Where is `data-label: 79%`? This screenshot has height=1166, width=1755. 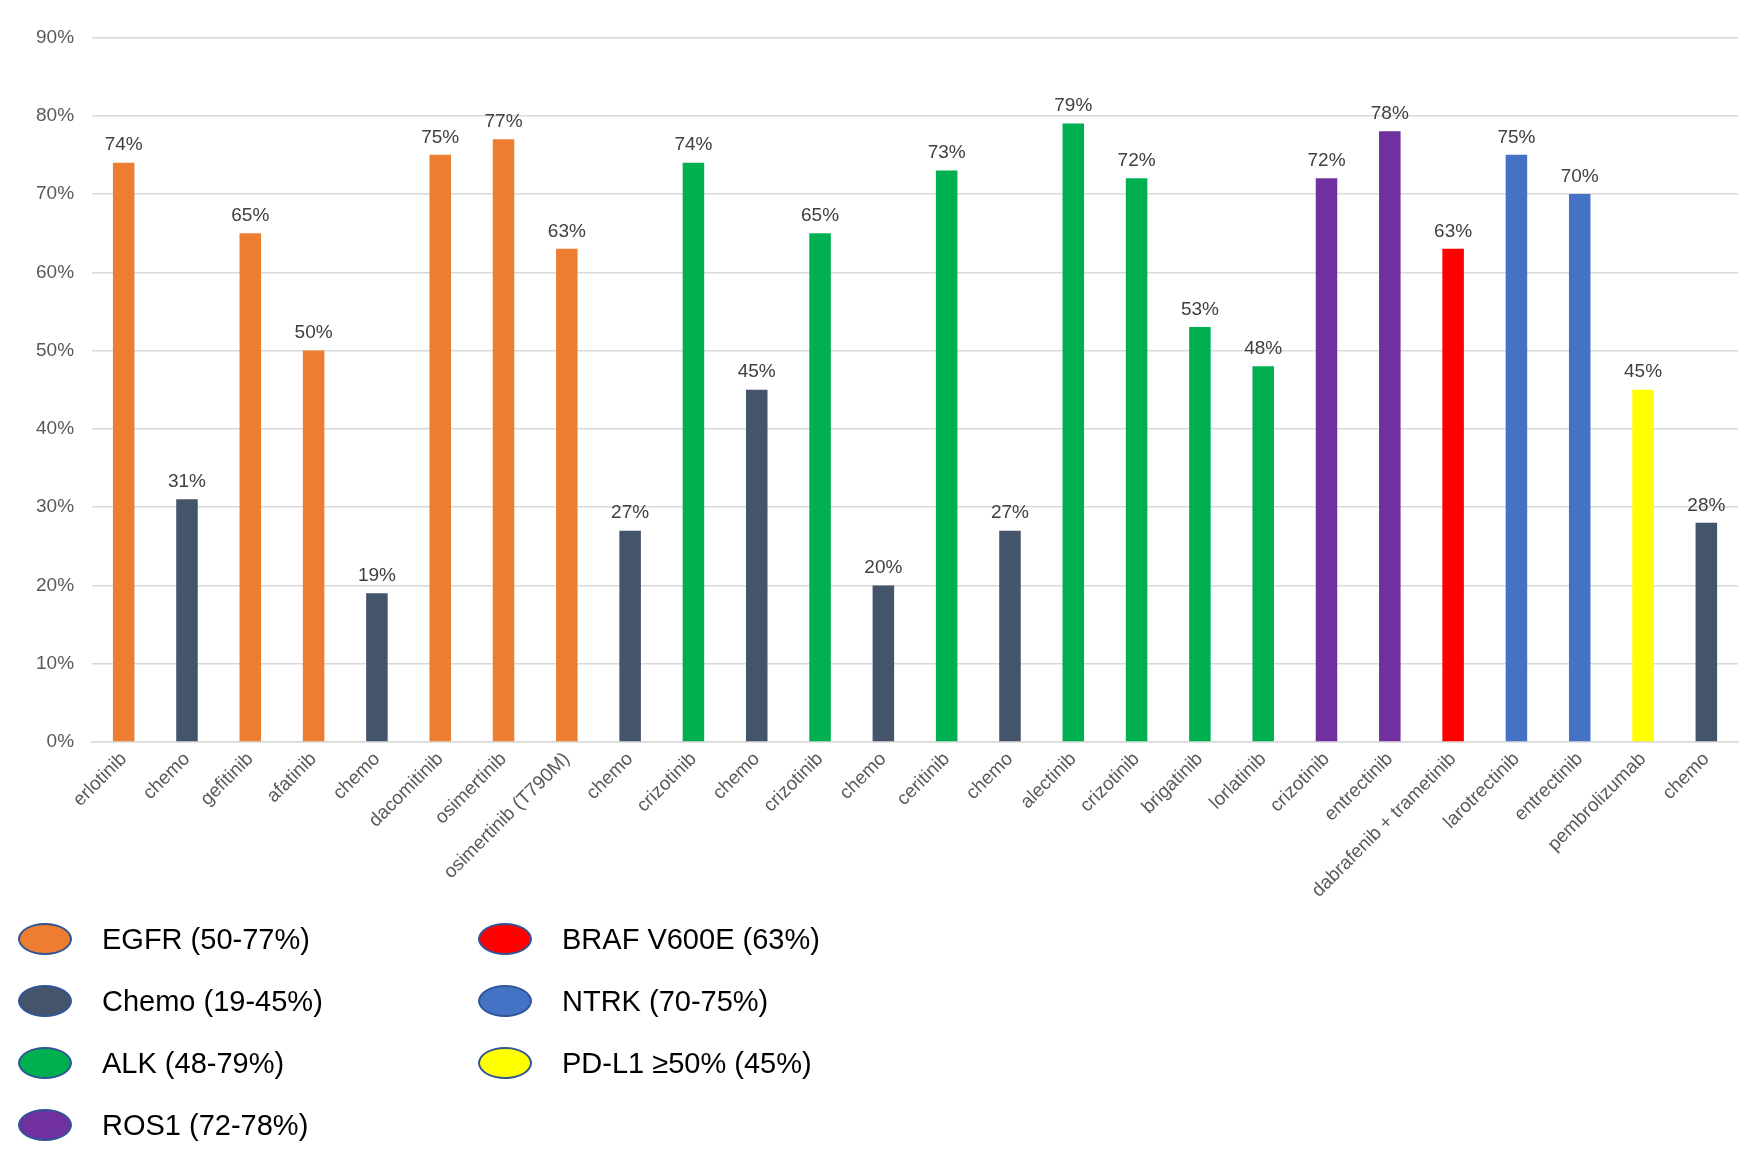 data-label: 79% is located at coordinates (1073, 105).